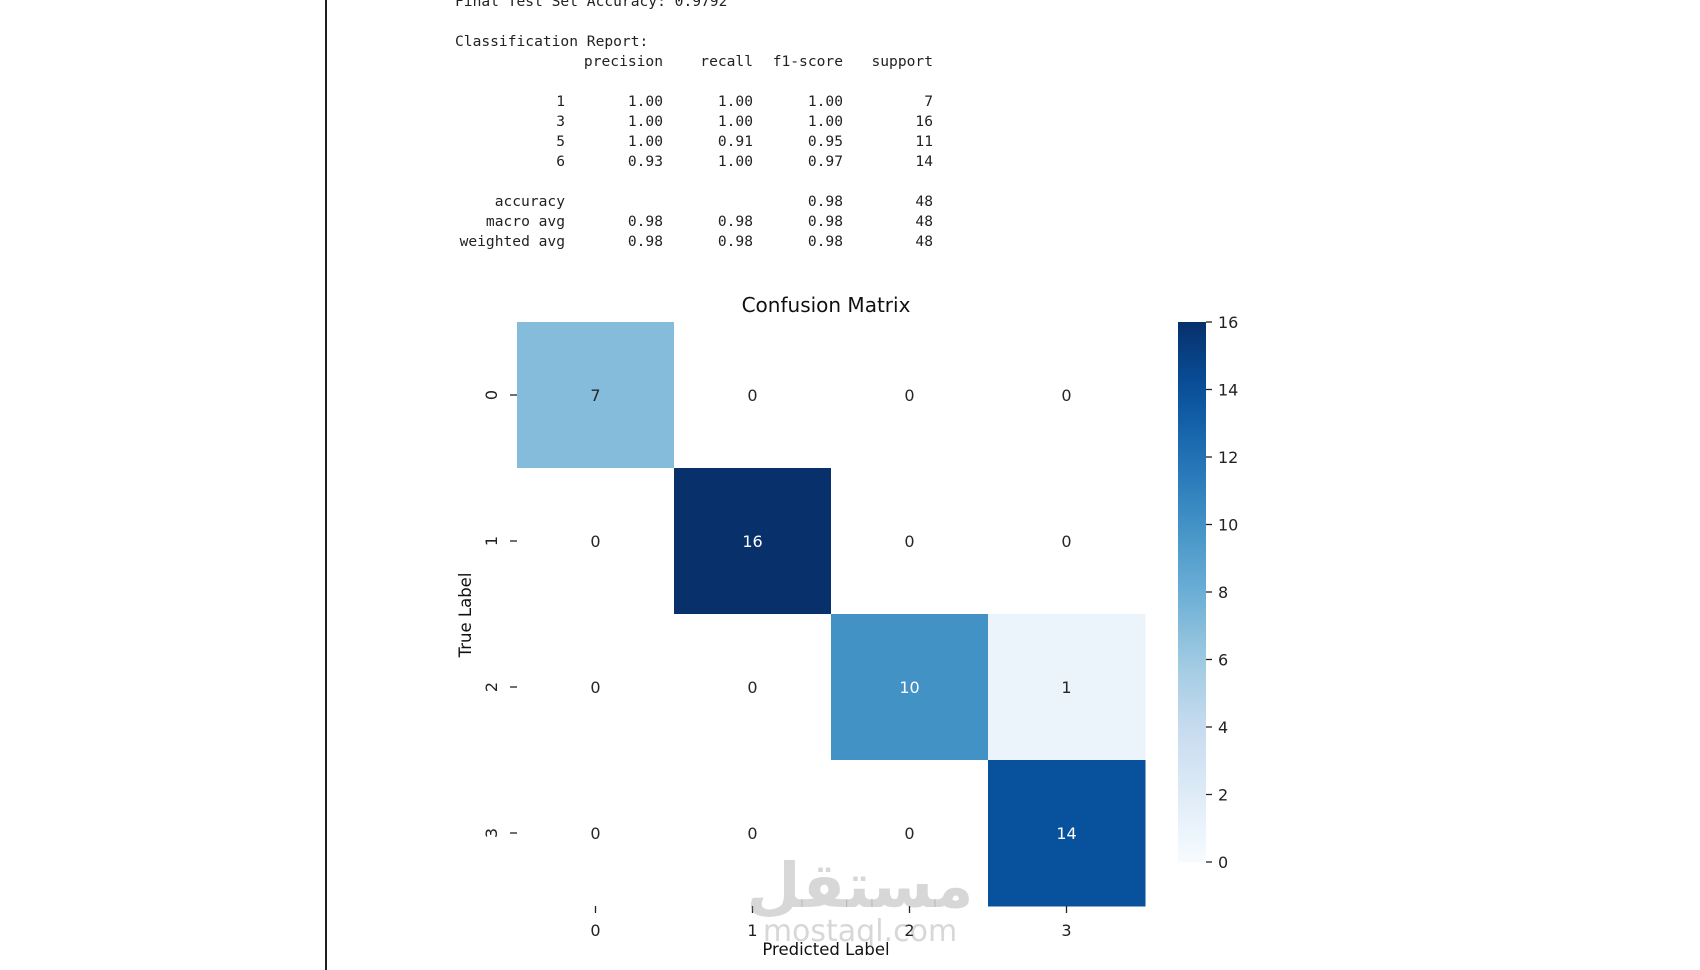 This screenshot has width=1700, height=970. Describe the element at coordinates (1223, 862) in the screenshot. I see `colorbar-tick-label: 0` at that location.